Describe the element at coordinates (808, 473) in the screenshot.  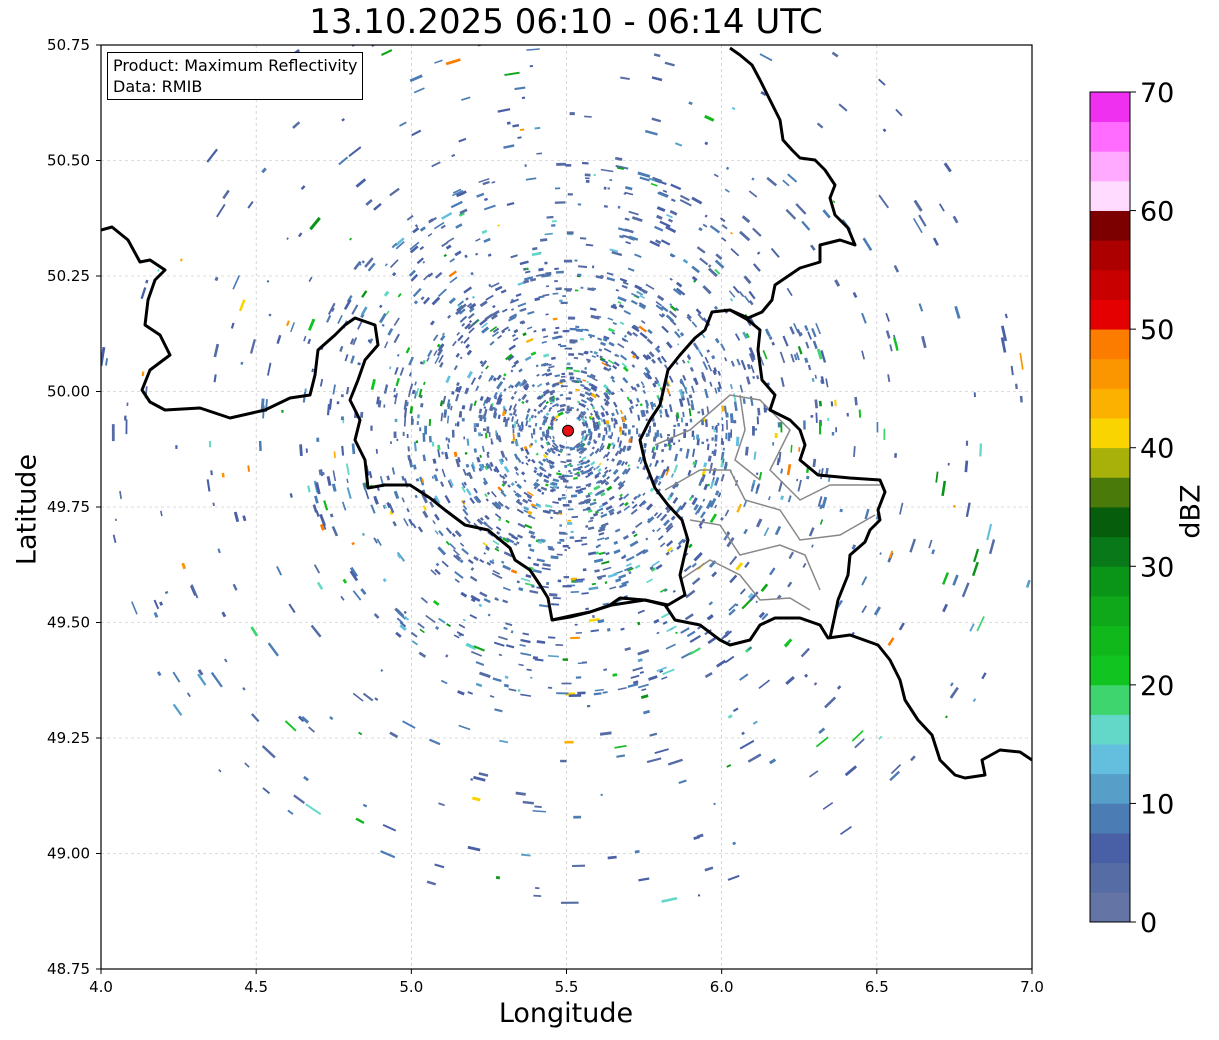
I see `country-border` at that location.